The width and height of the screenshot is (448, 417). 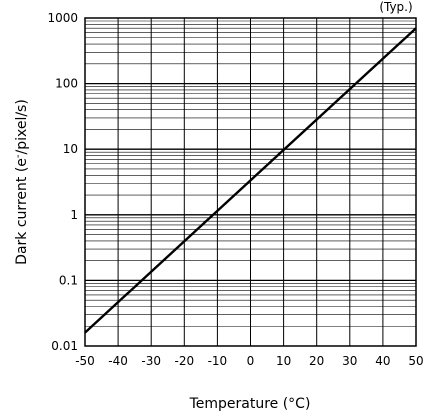 I want to click on y-tick-label: 0.1, so click(x=68, y=280).